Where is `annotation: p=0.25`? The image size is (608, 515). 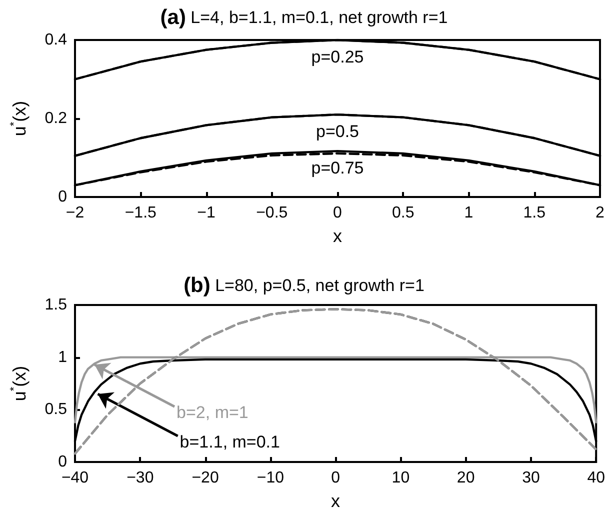 annotation: p=0.25 is located at coordinates (337, 57).